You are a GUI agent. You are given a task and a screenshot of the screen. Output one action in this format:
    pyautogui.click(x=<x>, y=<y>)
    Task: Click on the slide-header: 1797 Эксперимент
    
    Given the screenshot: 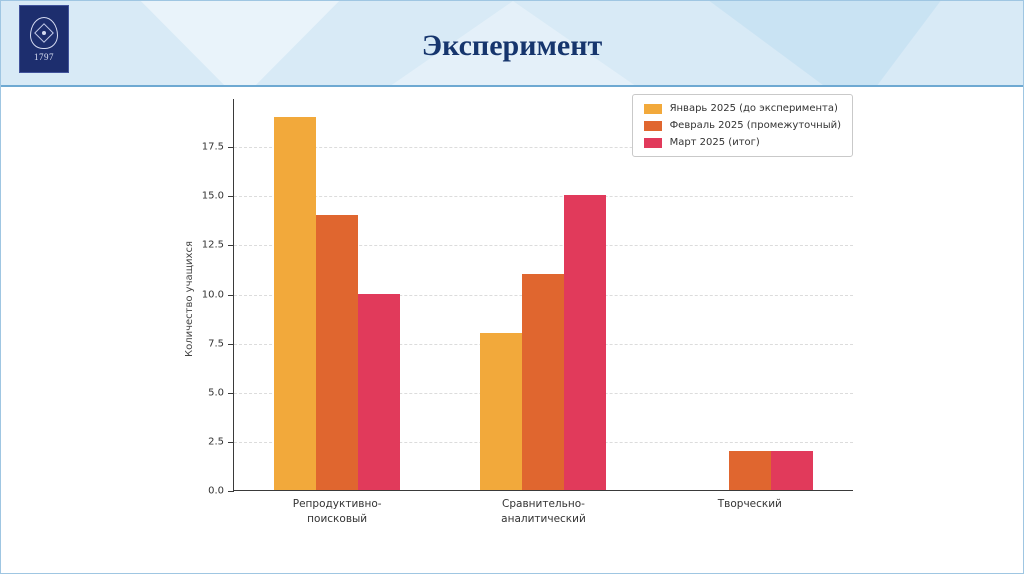 What is the action you would take?
    pyautogui.click(x=512, y=44)
    